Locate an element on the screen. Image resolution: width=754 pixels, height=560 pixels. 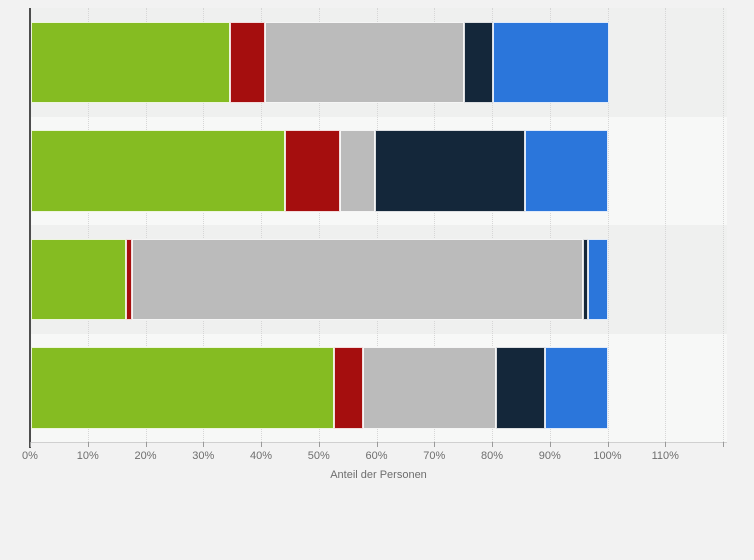
x-axis-line is located at coordinates (378, 442).